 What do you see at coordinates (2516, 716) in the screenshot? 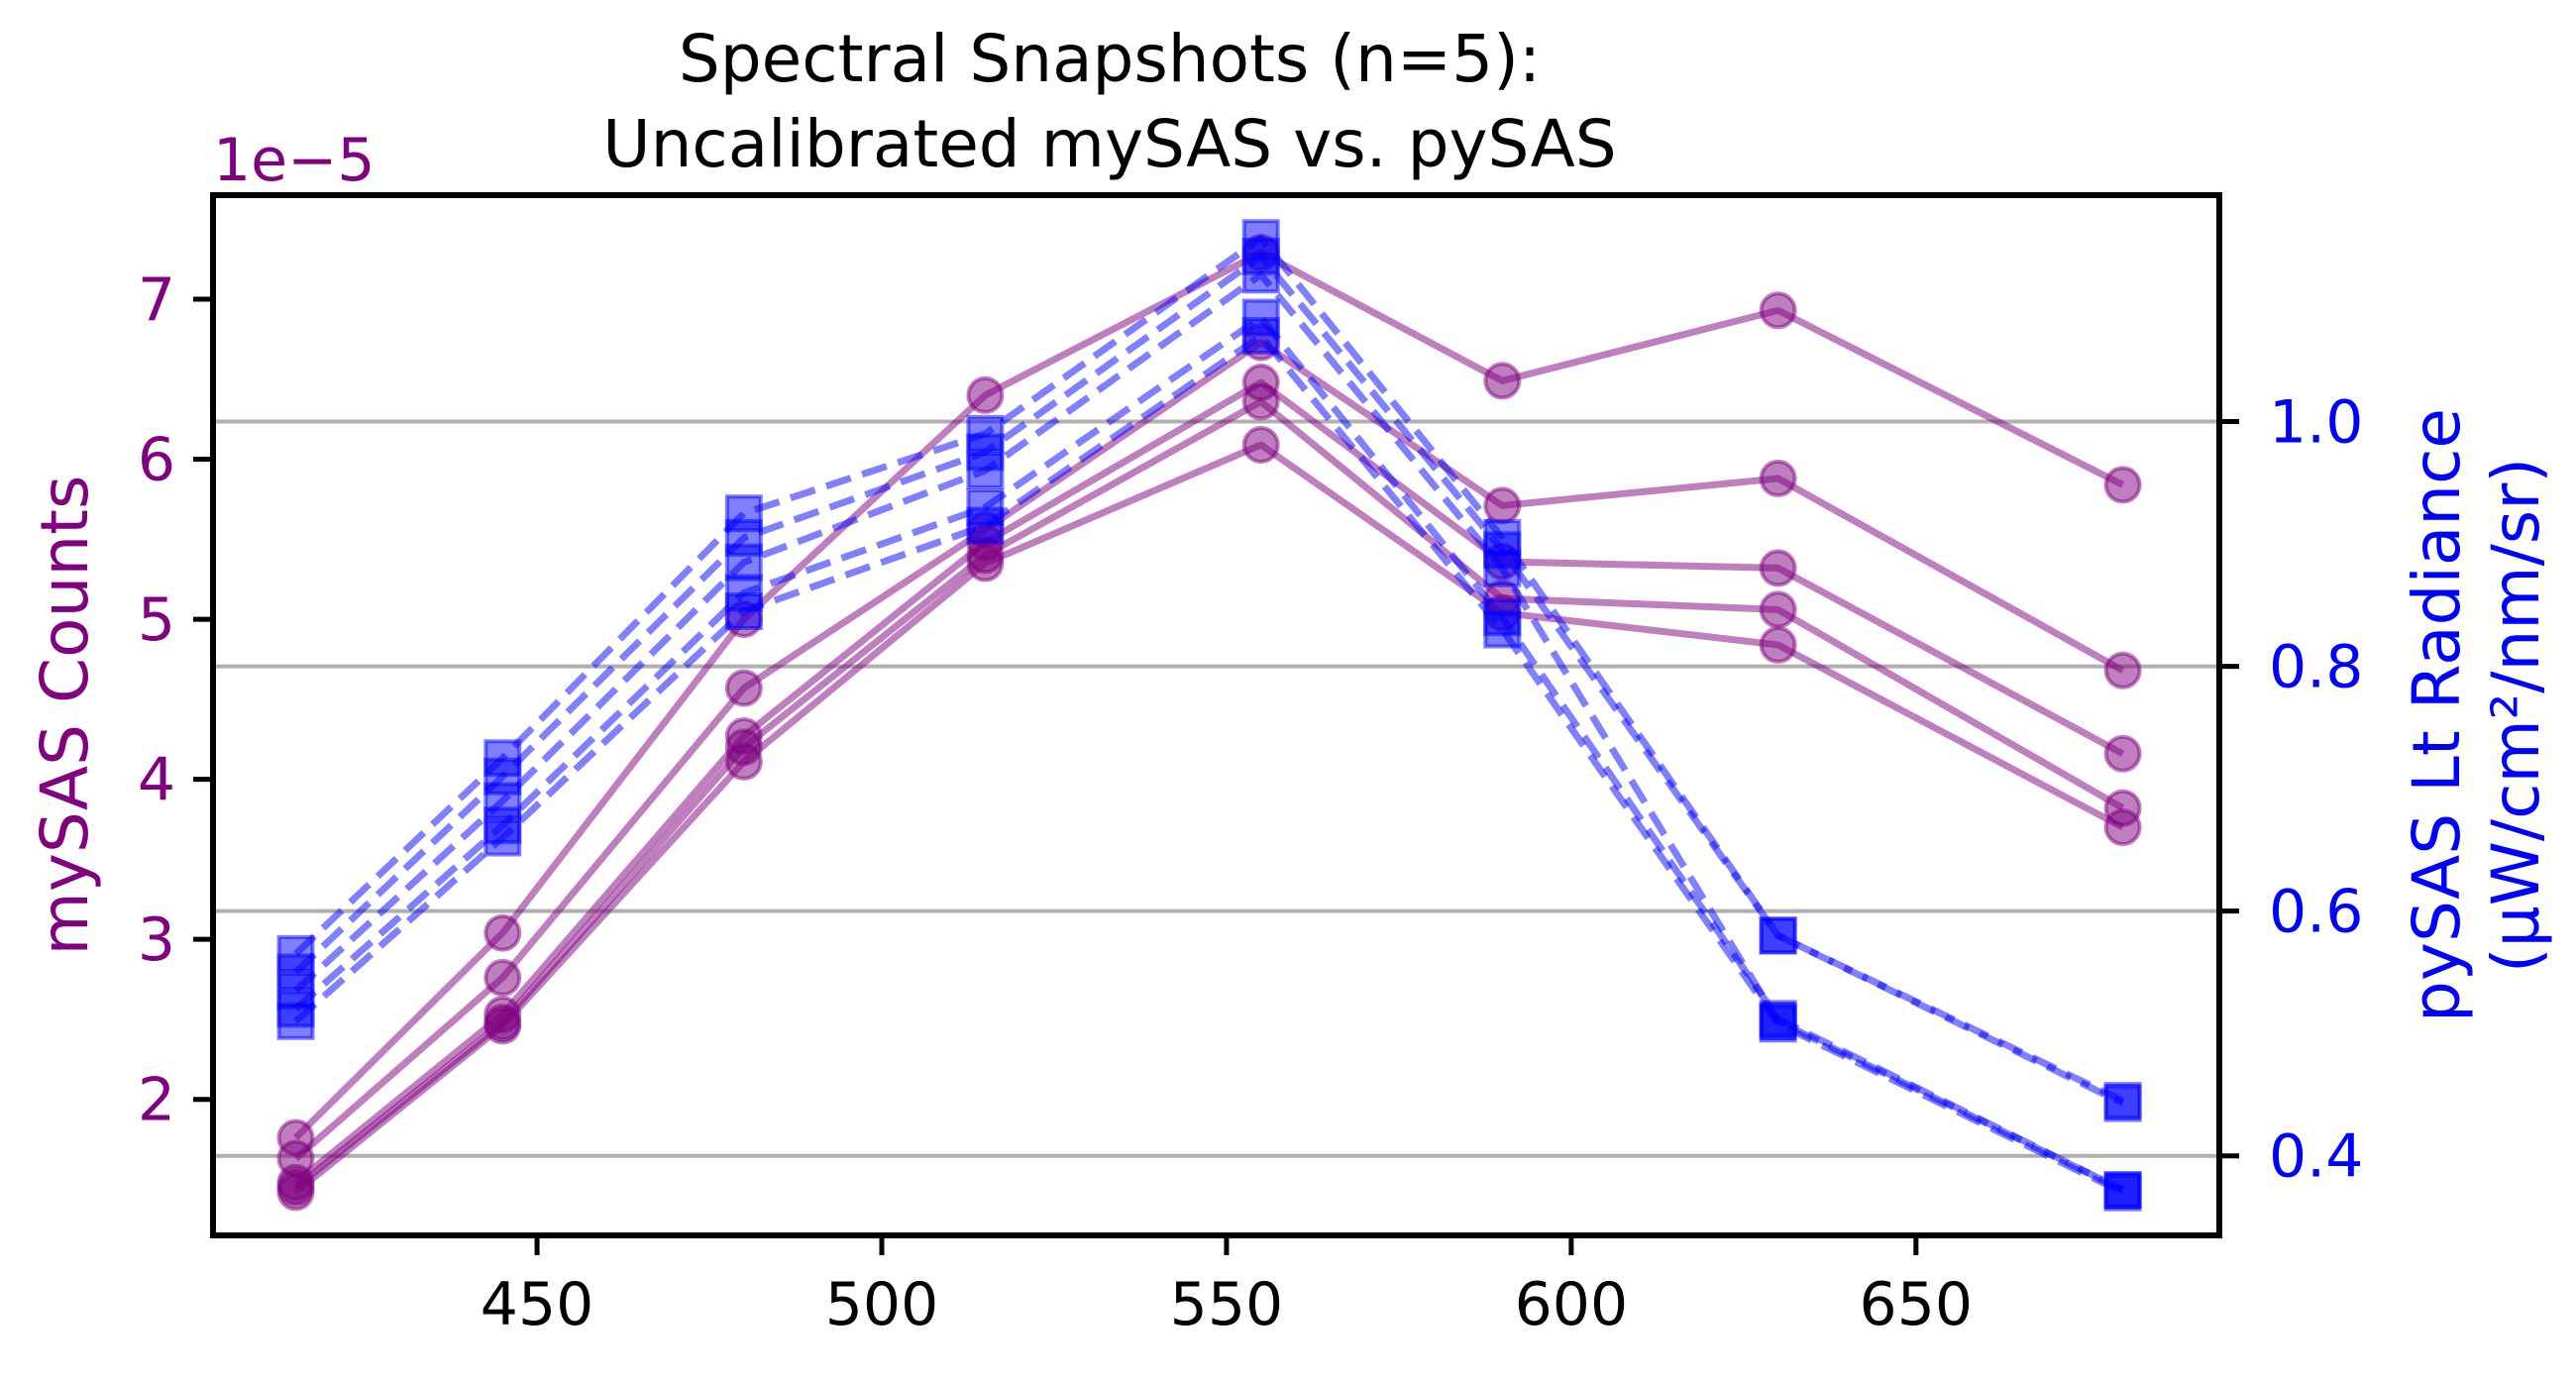
I see `right-axis-label-units: (µW/cm²/nm/sr)` at bounding box center [2516, 716].